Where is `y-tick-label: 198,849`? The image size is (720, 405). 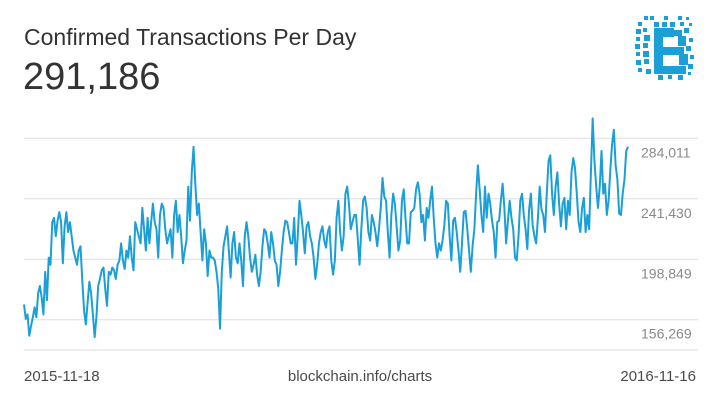 y-tick-label: 198,849 is located at coordinates (666, 273).